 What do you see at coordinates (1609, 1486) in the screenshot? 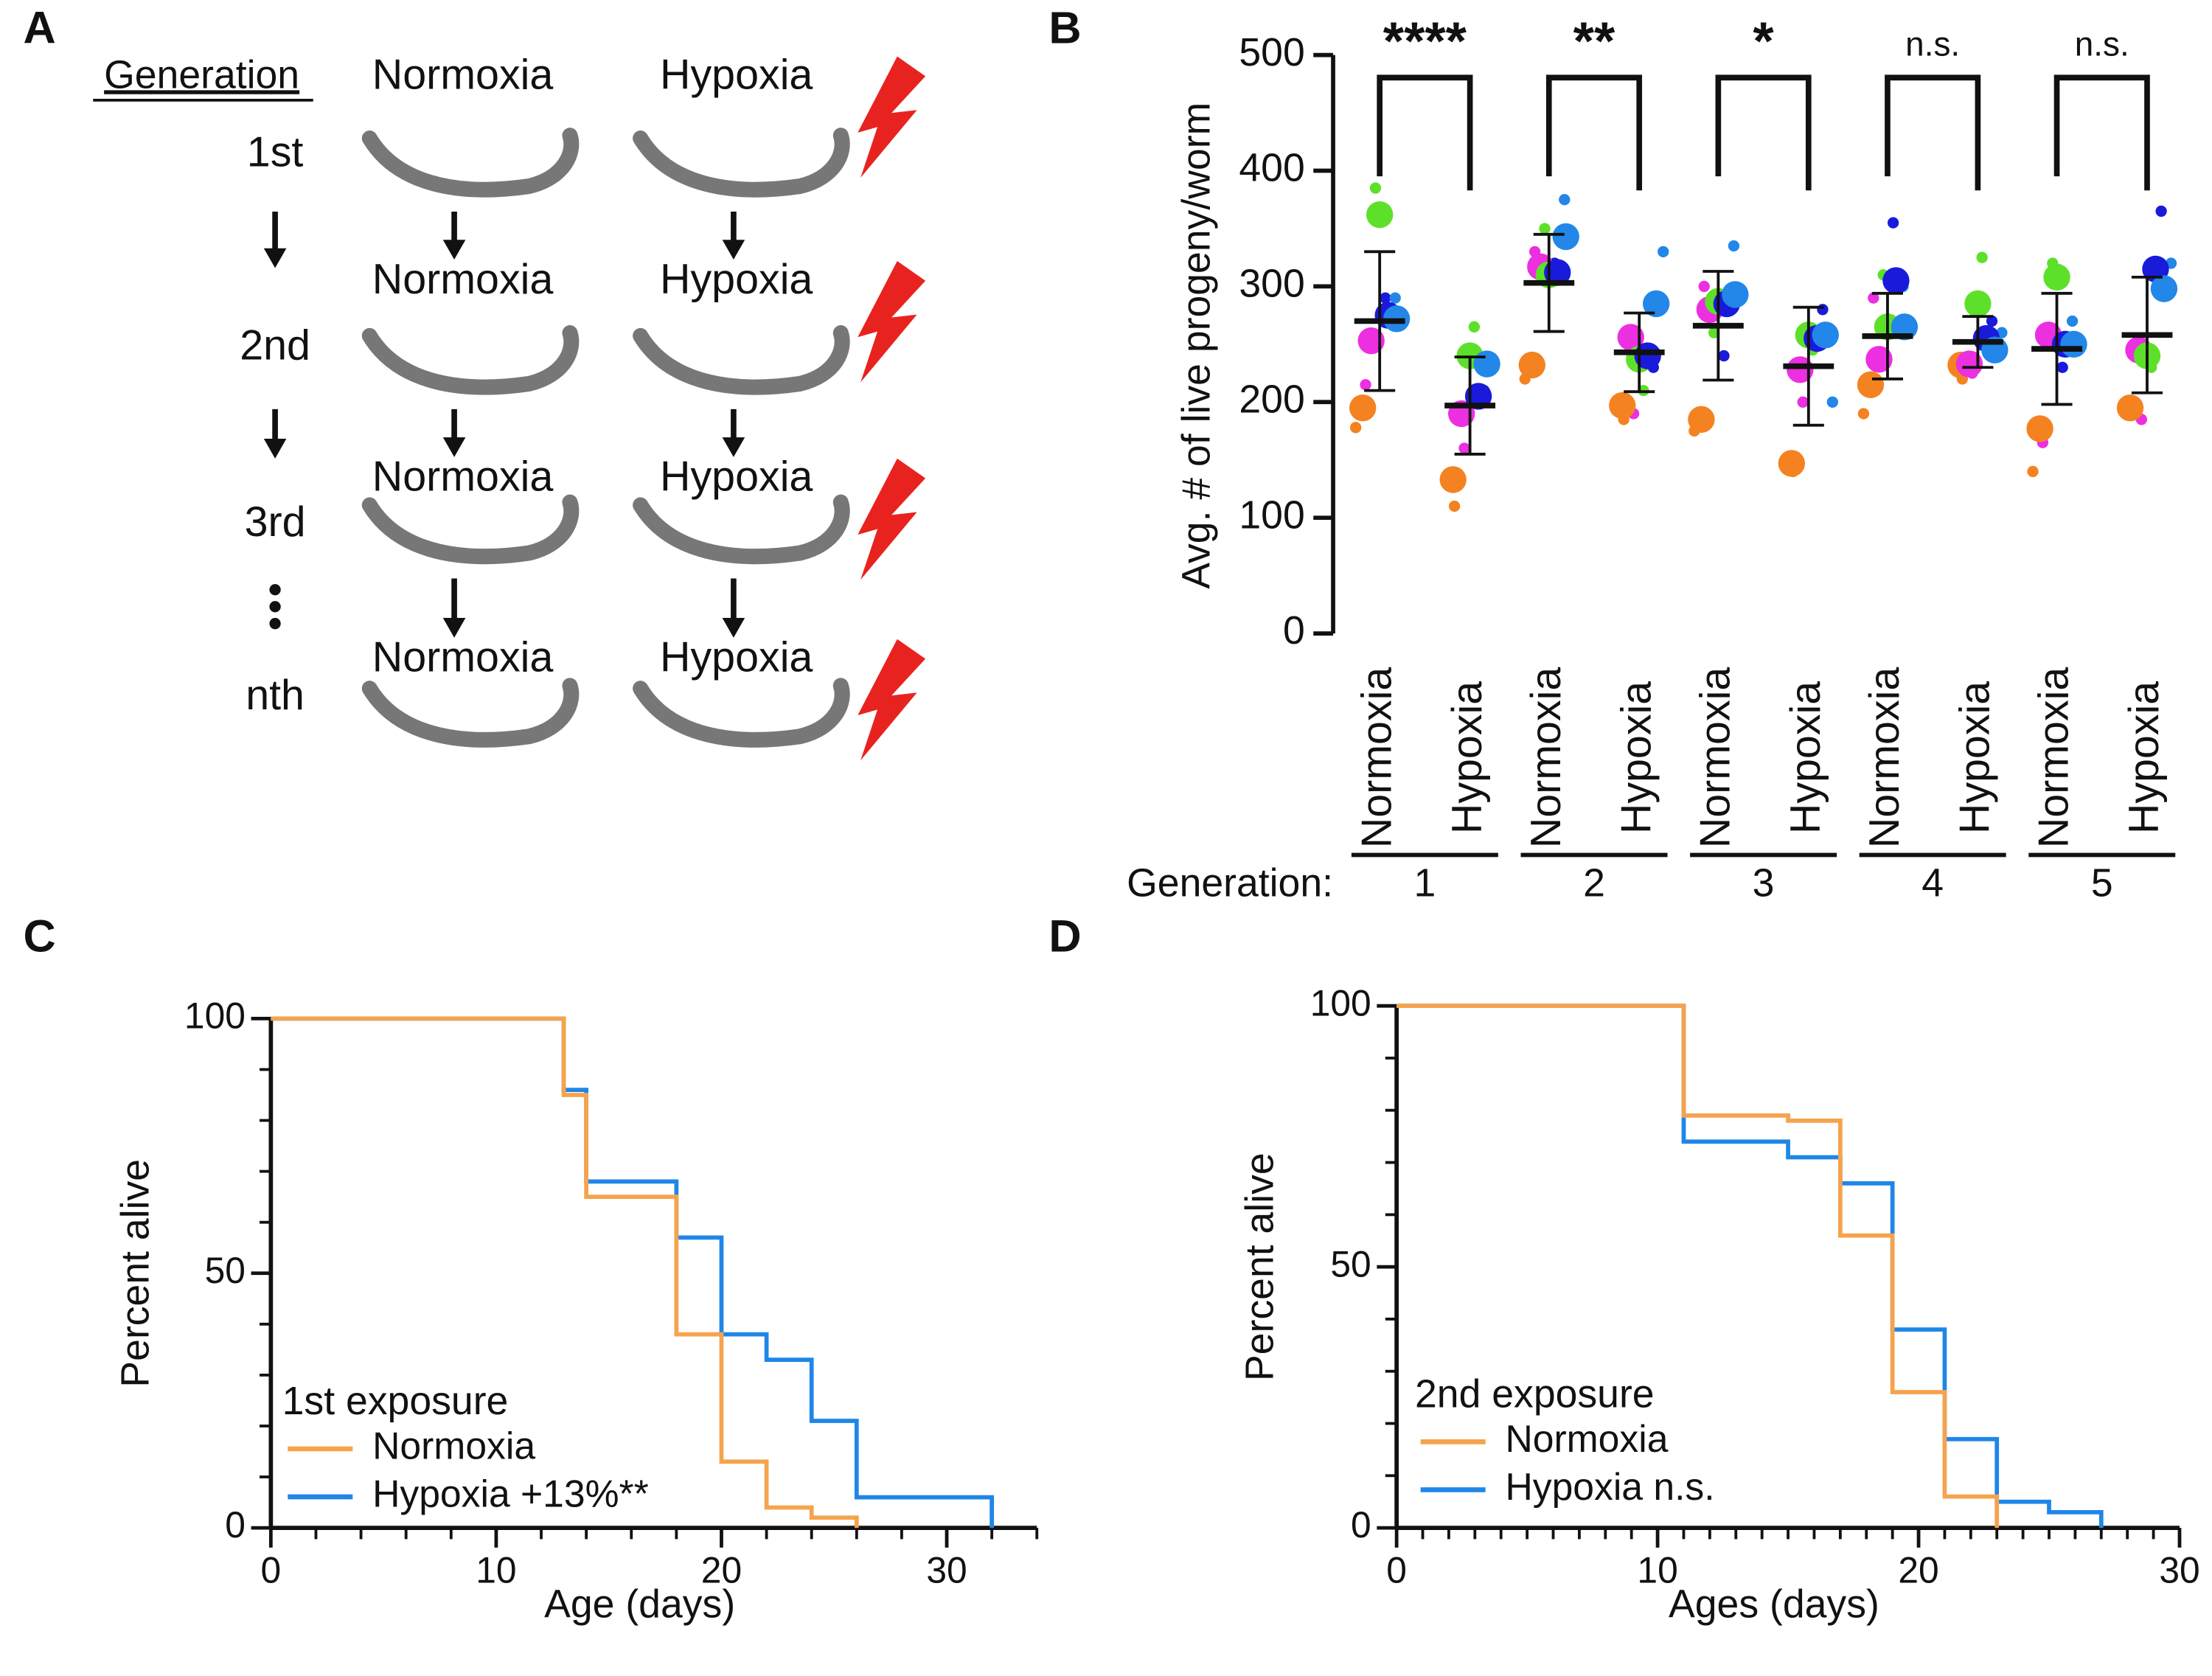
I see `legend-label: Hypoxia n.s.` at bounding box center [1609, 1486].